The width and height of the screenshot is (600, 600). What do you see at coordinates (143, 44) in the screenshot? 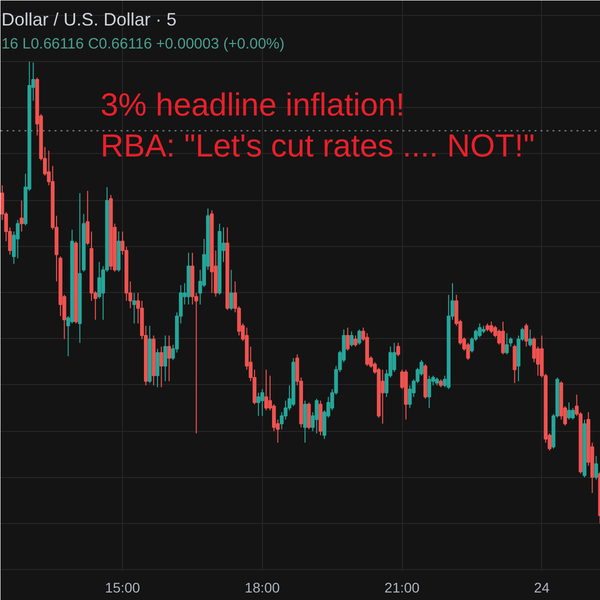
I see `chart-subtitle: 16 L0.66116 C0.66116 +0.00003 (+0.00%)` at bounding box center [143, 44].